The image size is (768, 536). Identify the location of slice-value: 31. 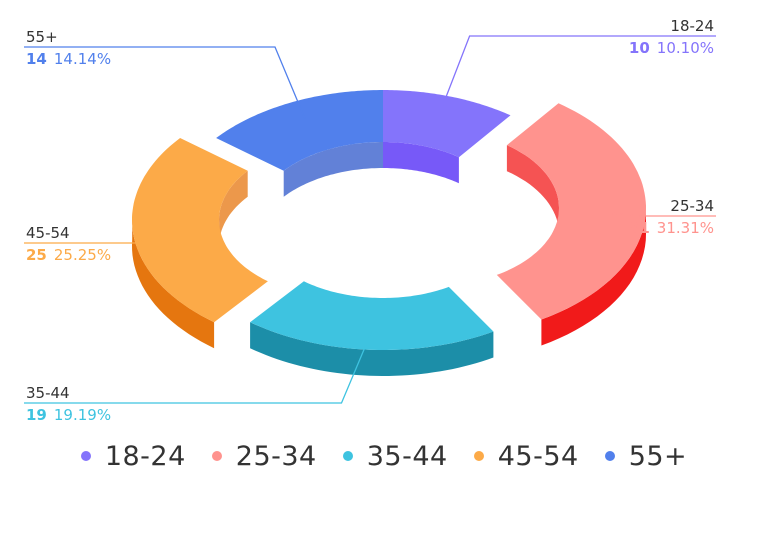
(639, 228).